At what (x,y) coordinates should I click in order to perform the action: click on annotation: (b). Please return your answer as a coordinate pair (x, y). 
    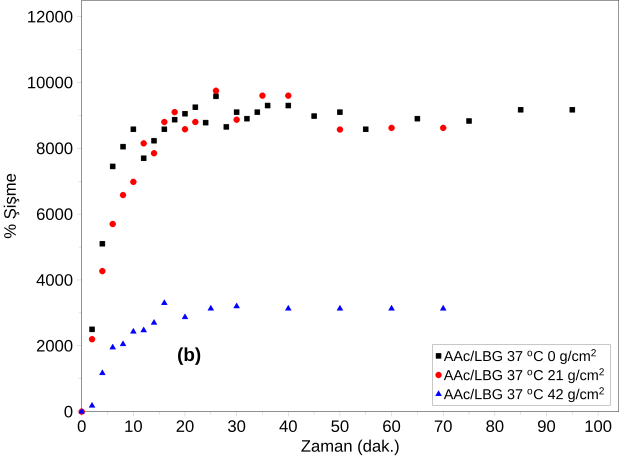
    Looking at the image, I should click on (189, 356).